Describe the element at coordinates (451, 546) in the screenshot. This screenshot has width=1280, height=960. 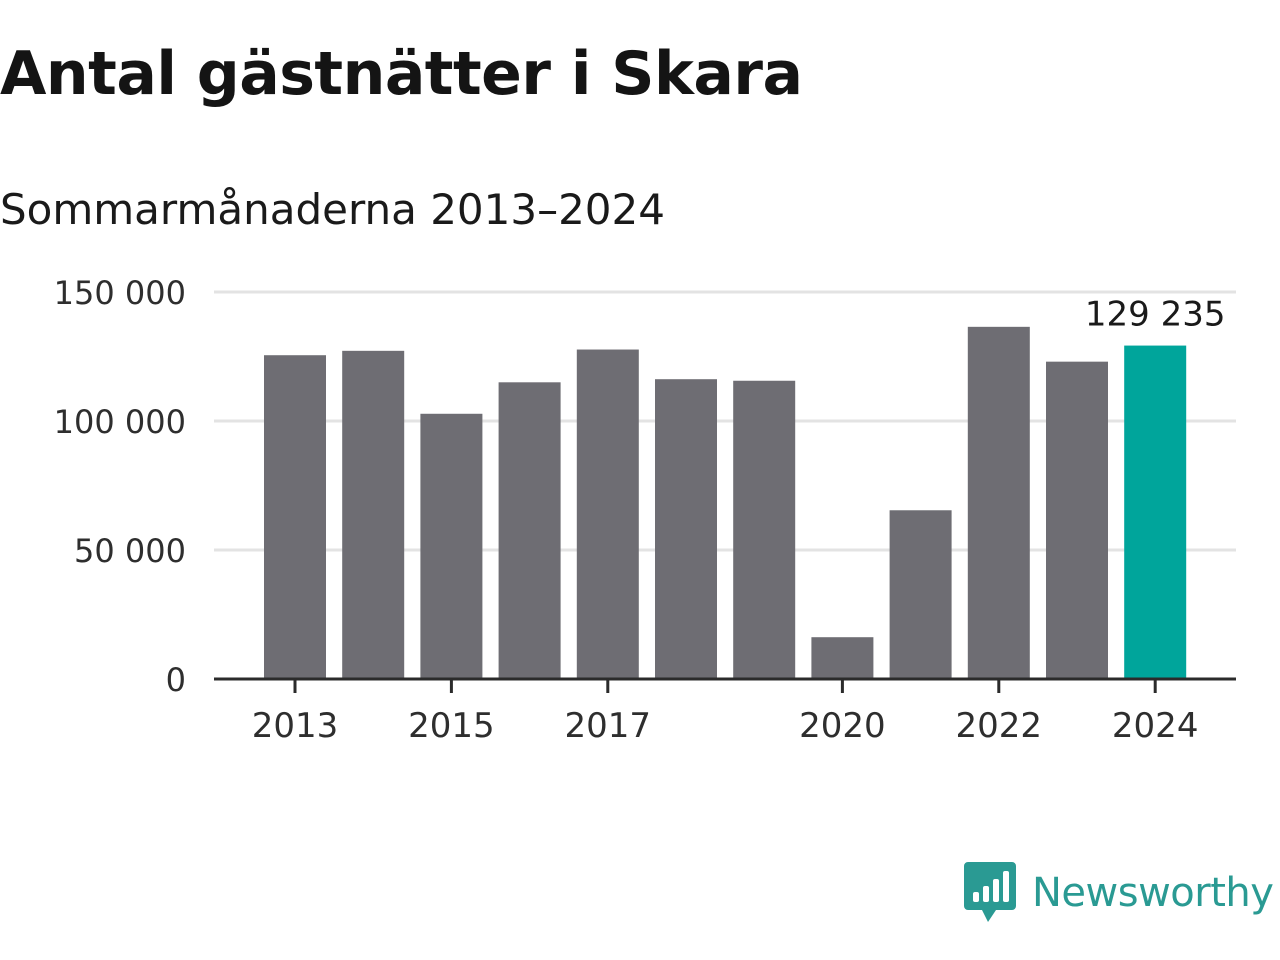
I see `bar-2015` at that location.